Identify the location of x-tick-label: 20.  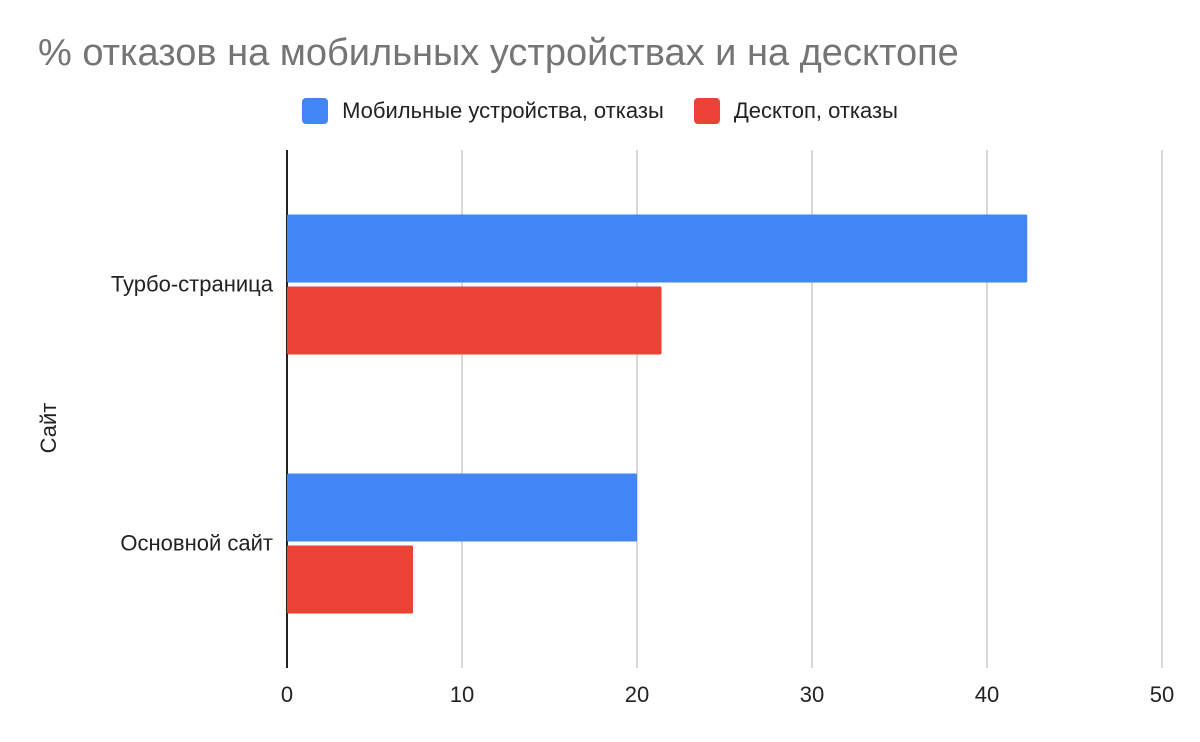
(637, 694).